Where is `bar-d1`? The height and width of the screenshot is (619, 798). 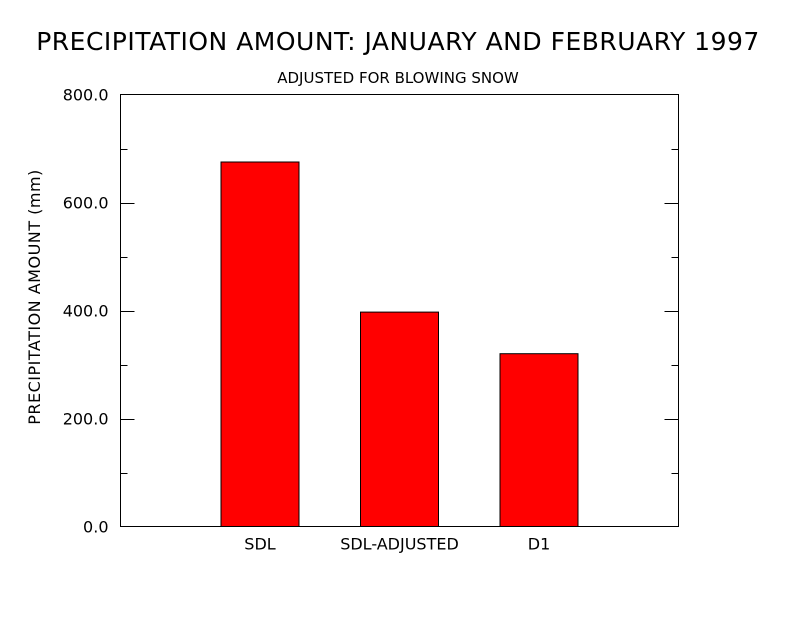
bar-d1 is located at coordinates (539, 440).